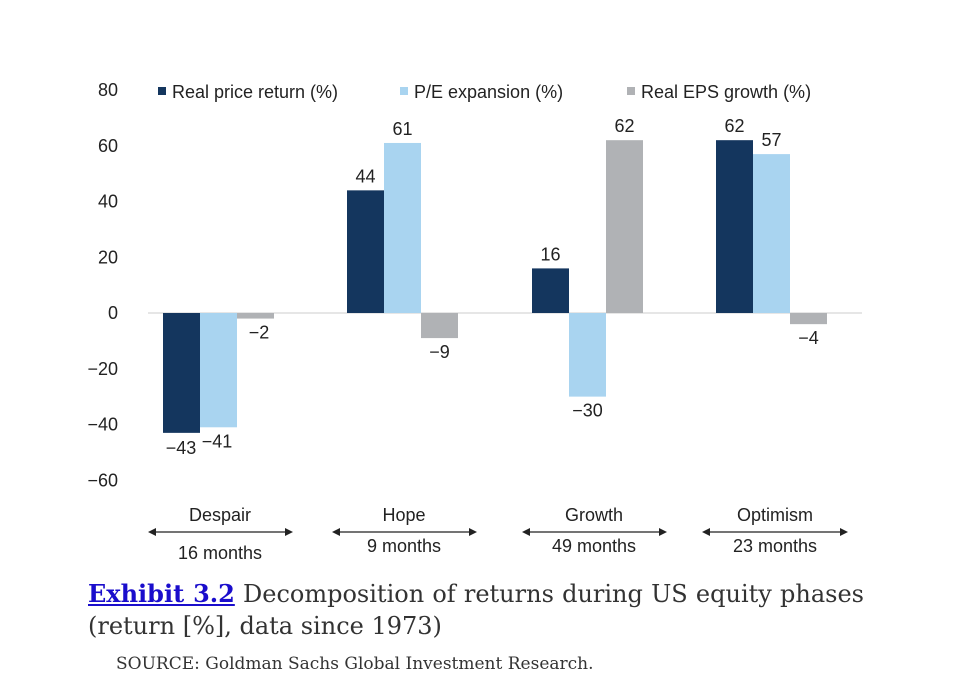 This screenshot has height=680, width=964. I want to click on phase-duration: 49 months, so click(594, 546).